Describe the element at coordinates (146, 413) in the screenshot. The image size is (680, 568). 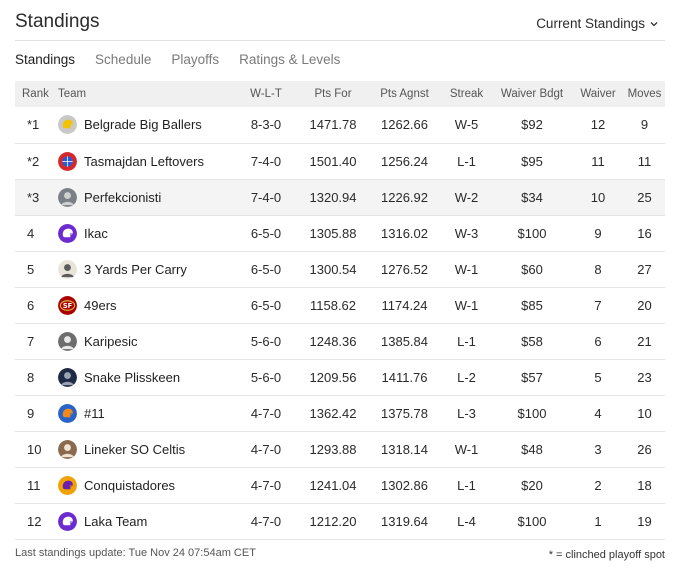
I see `team-cell: #11` at that location.